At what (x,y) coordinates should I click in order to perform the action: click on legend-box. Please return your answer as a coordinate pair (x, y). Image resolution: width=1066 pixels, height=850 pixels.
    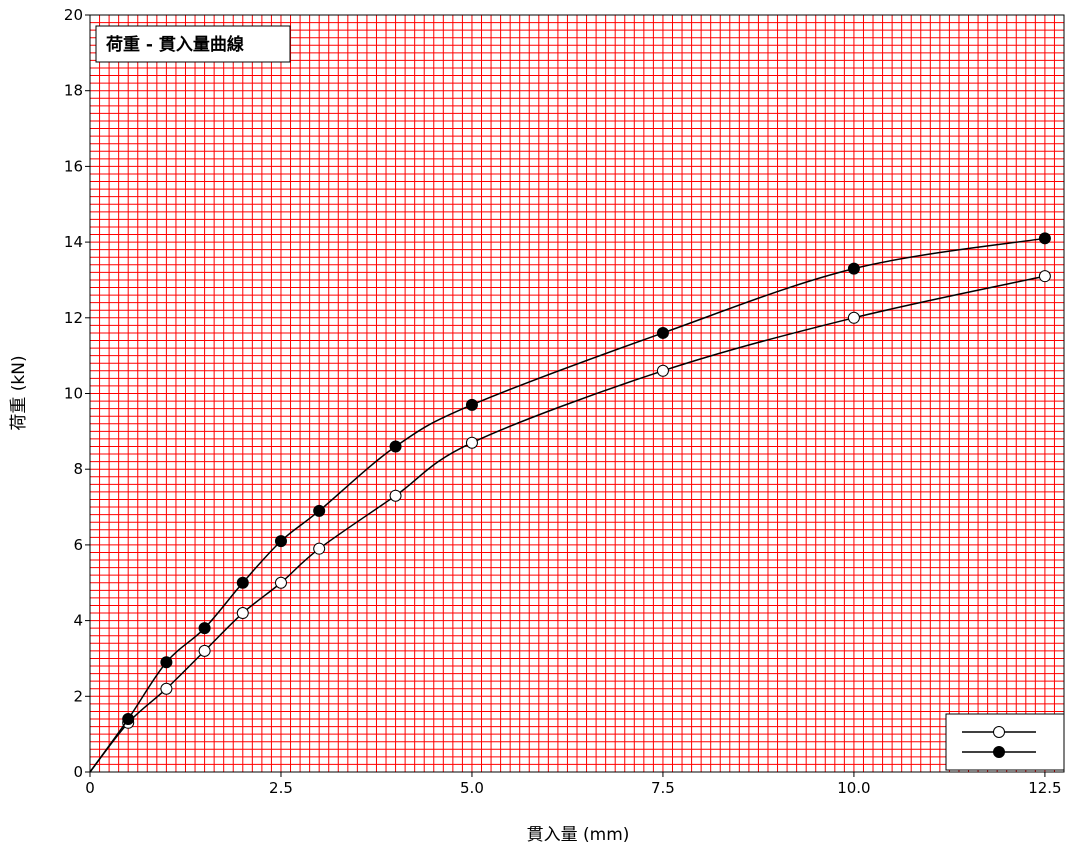
    Looking at the image, I should click on (1005, 742).